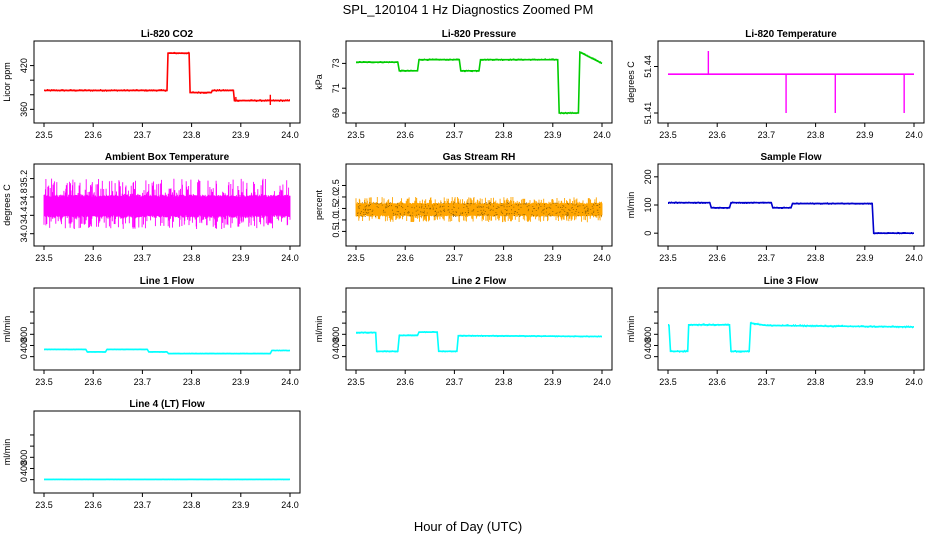  Describe the element at coordinates (336, 113) in the screenshot. I see `li-820-pressure-y-tick-label: 69` at that location.